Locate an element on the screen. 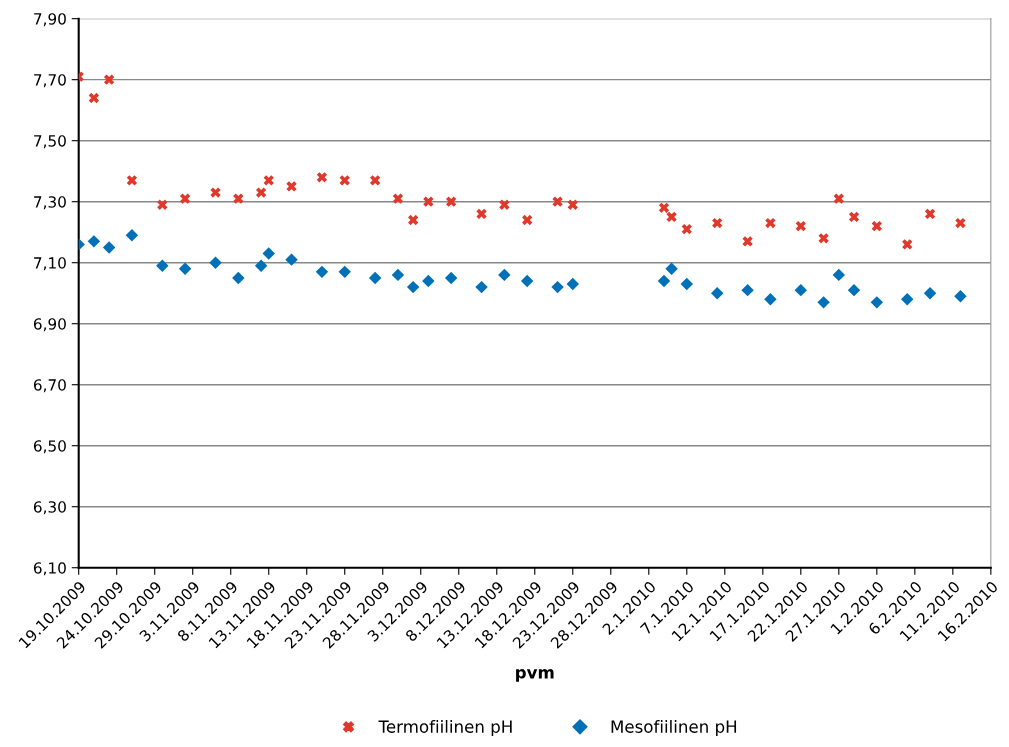 This screenshot has width=1009, height=747. y-tick-label: 6,50 is located at coordinates (49, 447).